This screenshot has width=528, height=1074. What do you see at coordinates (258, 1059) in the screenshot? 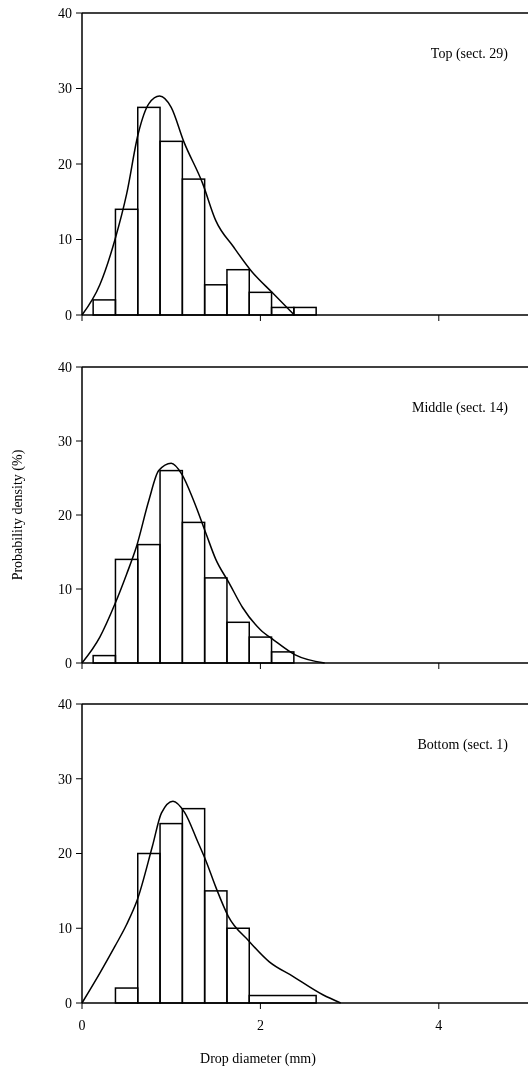
I see `x-axis-title: Drop diameter (mm)` at bounding box center [258, 1059].